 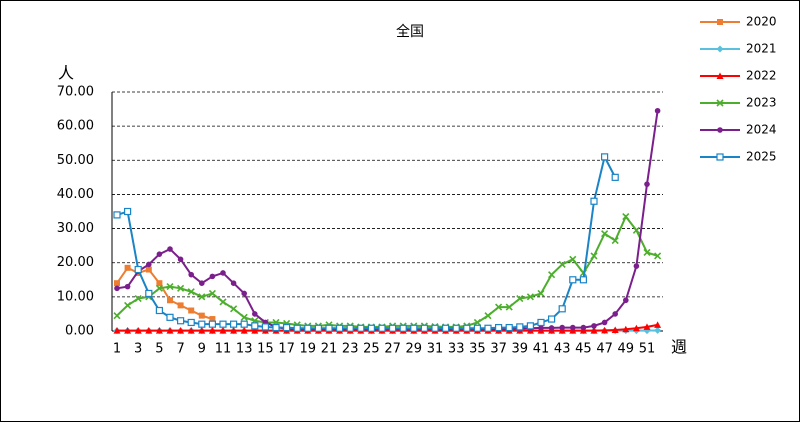 What do you see at coordinates (583, 349) in the screenshot?
I see `x-tick-label: 45` at bounding box center [583, 349].